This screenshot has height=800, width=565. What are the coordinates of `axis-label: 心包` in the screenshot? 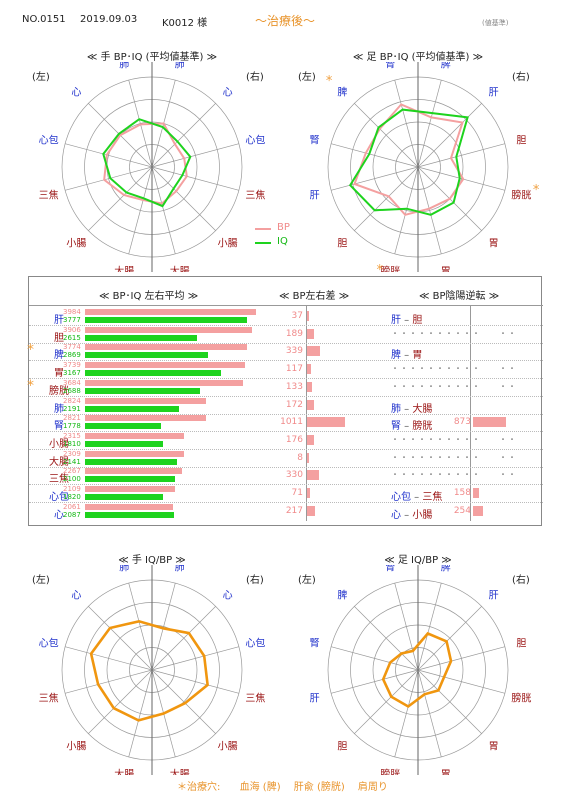 It's located at (255, 139).